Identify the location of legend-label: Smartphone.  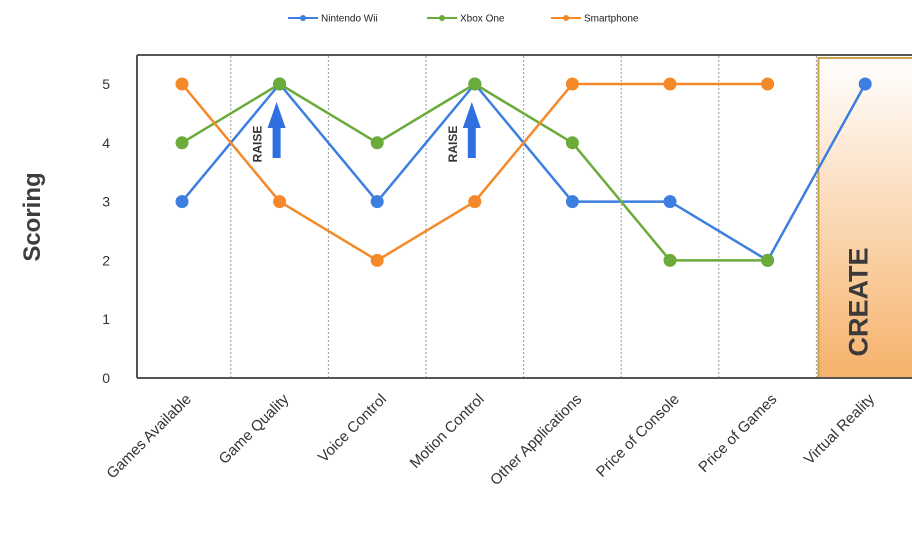
(611, 19).